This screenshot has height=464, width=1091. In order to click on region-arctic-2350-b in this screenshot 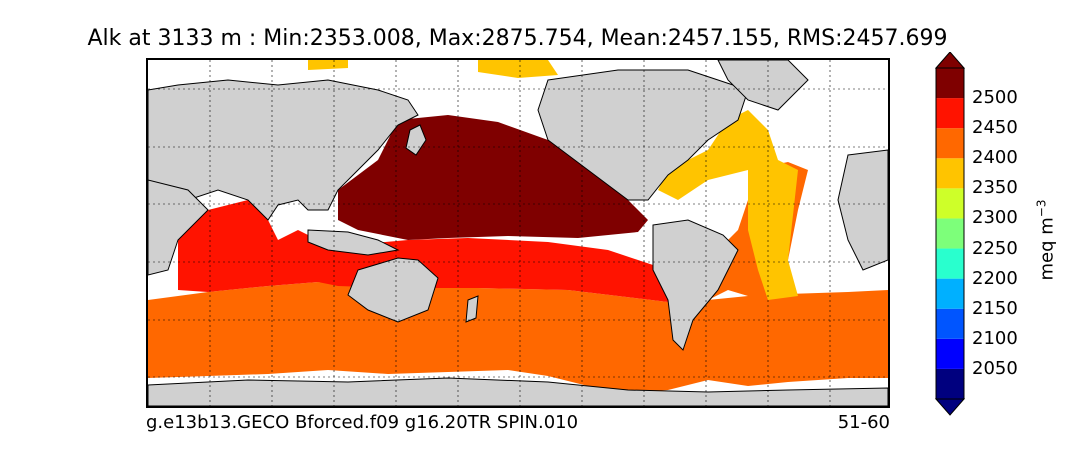, I will do `click(518, 69)`.